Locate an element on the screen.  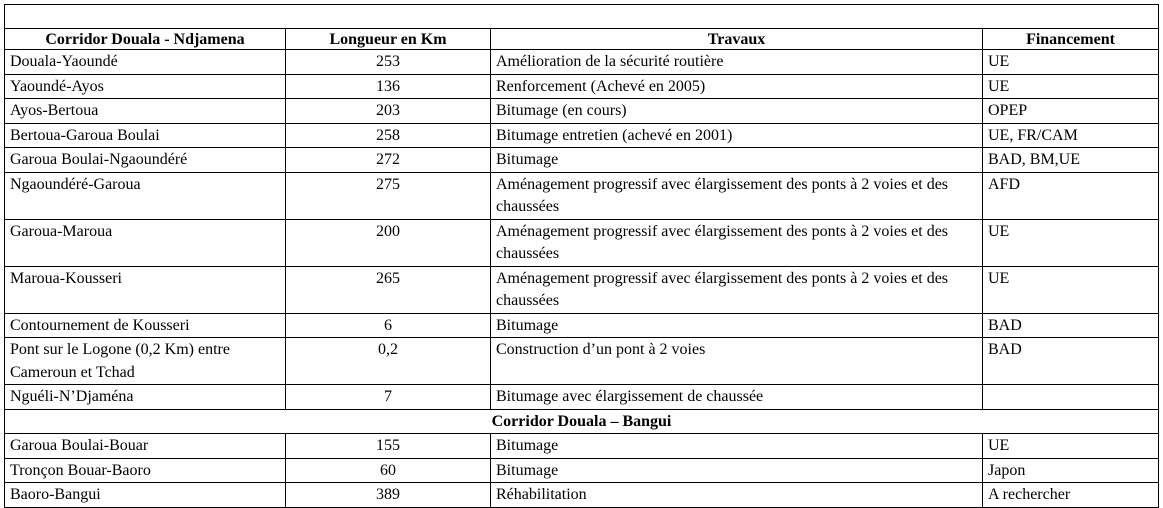
section-row: Corridor Douala – Bangui is located at coordinates (581, 421).